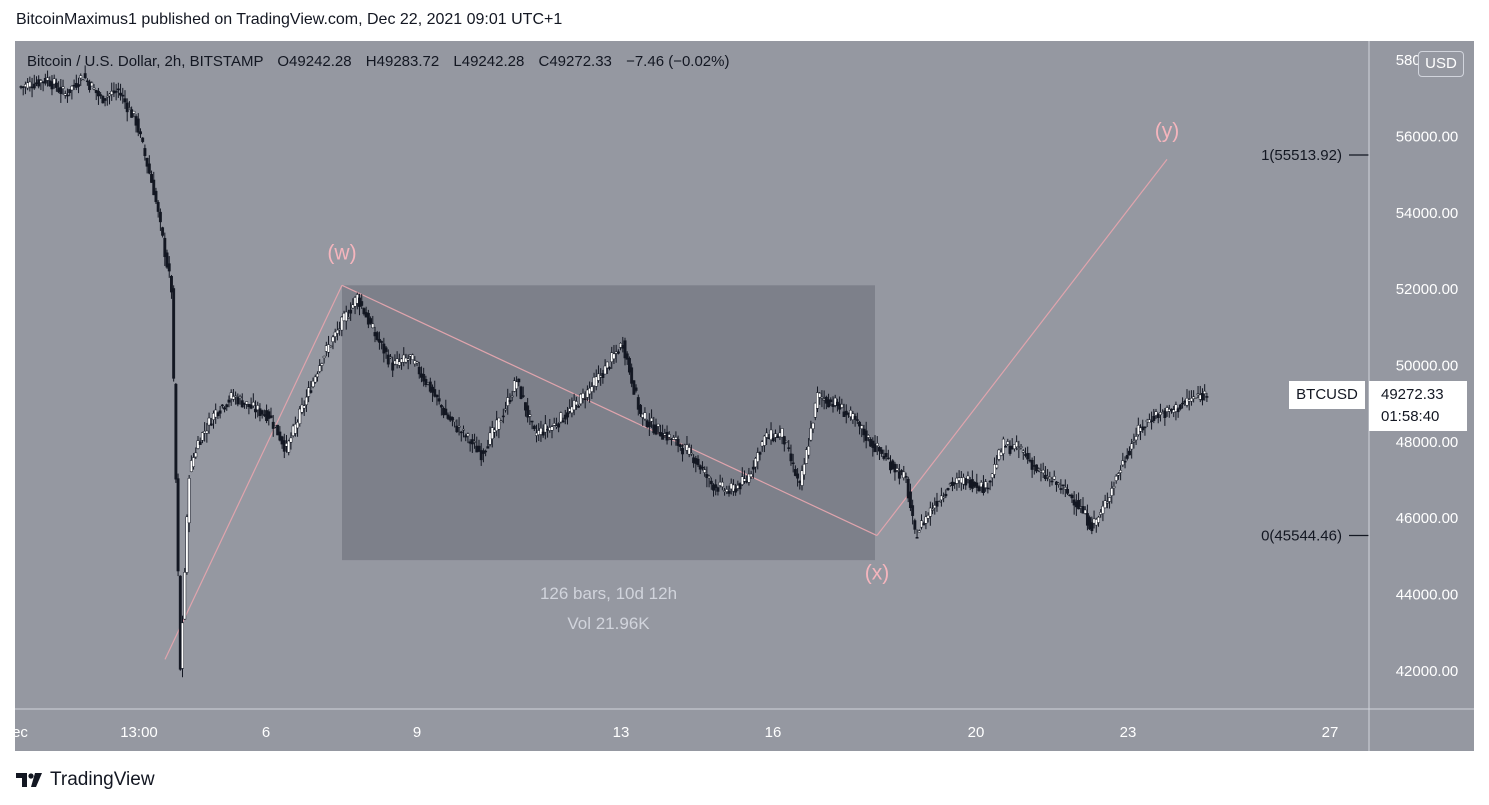 This screenshot has height=805, width=1489. Describe the element at coordinates (85, 780) in the screenshot. I see `footer-logo: TradingView` at that location.